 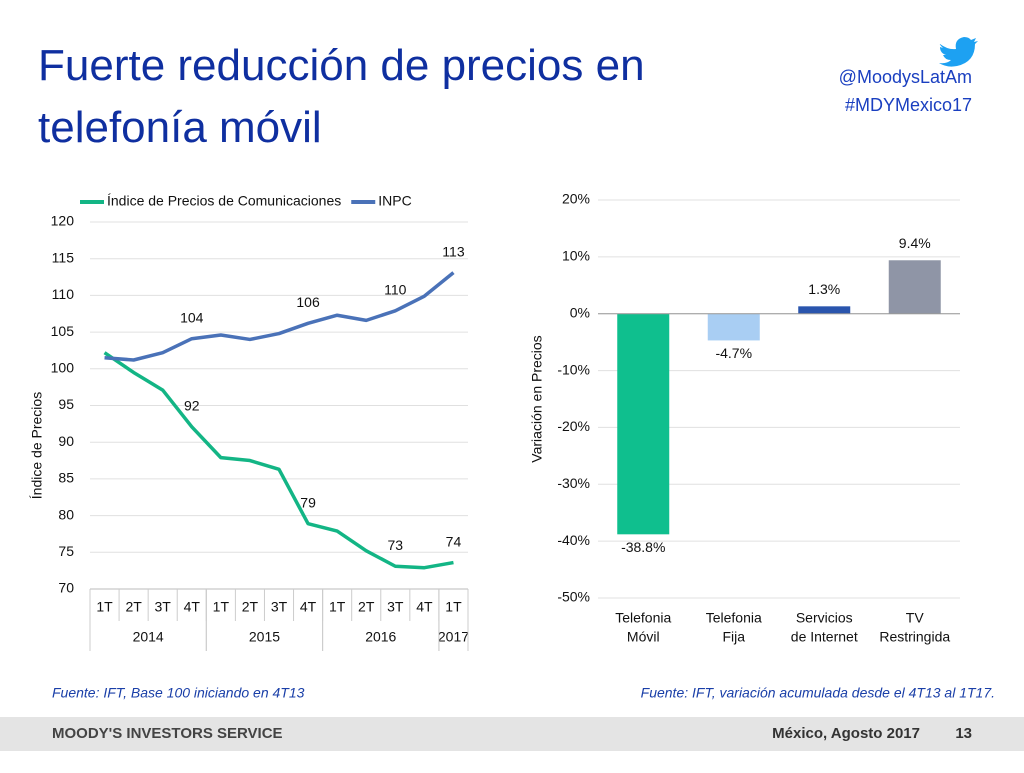 What do you see at coordinates (341, 65) in the screenshot?
I see `title-line: Fuerte reducción de precios en` at bounding box center [341, 65].